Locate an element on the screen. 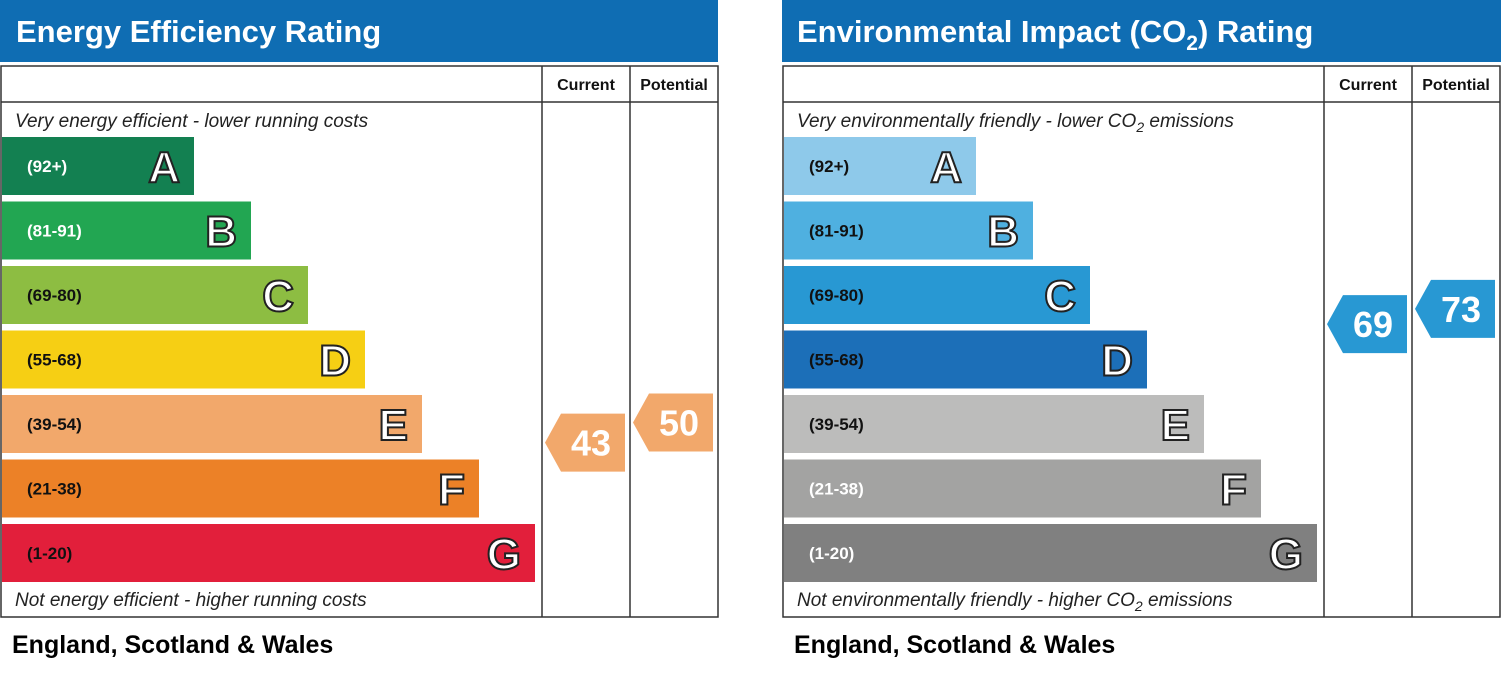  energy-footer: England, Scotland & Wales is located at coordinates (172, 645).